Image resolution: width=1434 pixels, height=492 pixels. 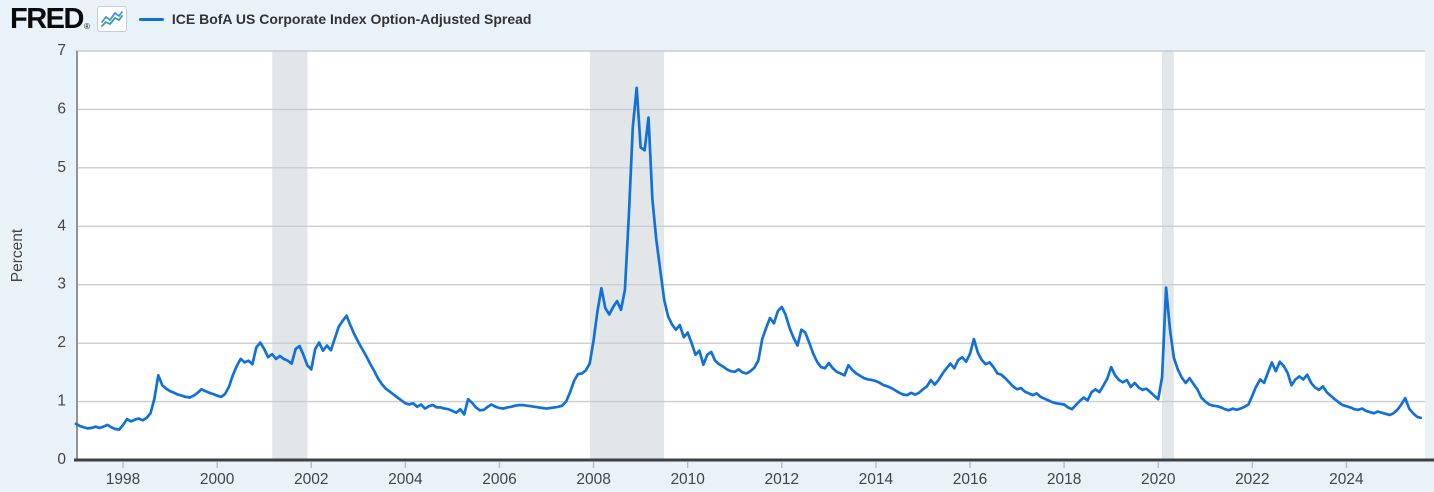 What do you see at coordinates (687, 479) in the screenshot?
I see `x-axis-tick-label: 2010` at bounding box center [687, 479].